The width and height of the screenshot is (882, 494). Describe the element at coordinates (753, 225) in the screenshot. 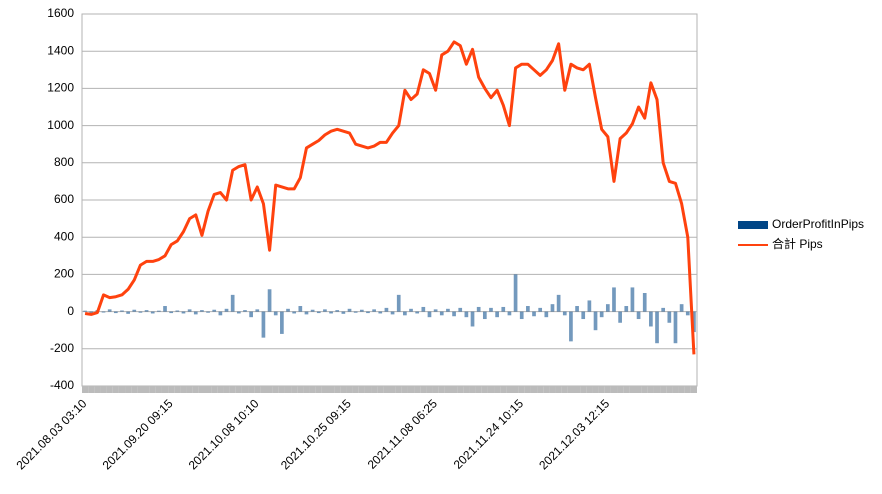

I see `legend-swatch` at that location.